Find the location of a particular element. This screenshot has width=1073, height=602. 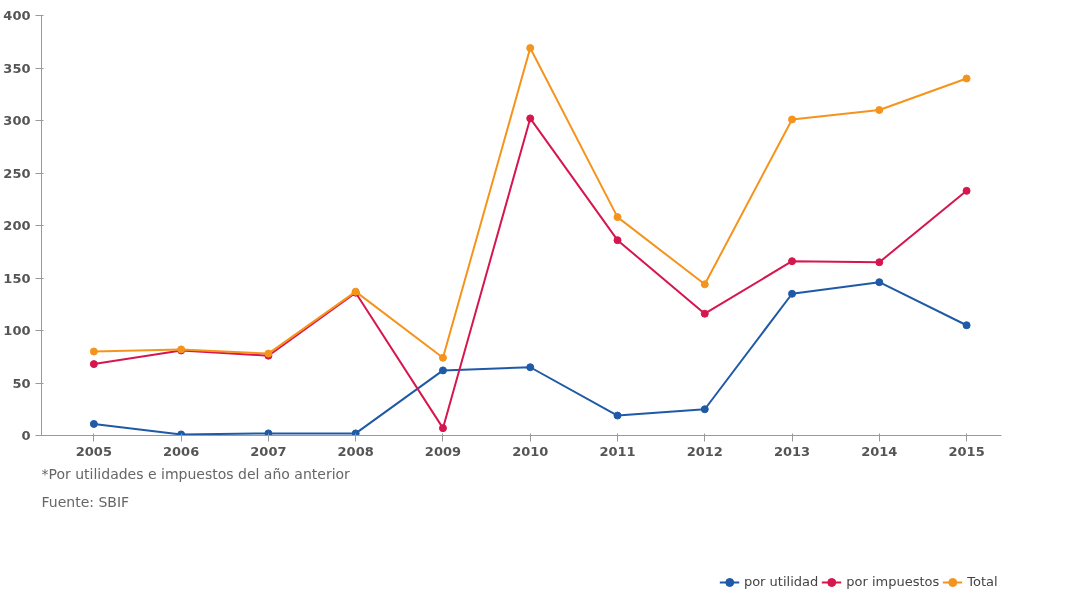

x-tick-label: 2009 is located at coordinates (443, 451).